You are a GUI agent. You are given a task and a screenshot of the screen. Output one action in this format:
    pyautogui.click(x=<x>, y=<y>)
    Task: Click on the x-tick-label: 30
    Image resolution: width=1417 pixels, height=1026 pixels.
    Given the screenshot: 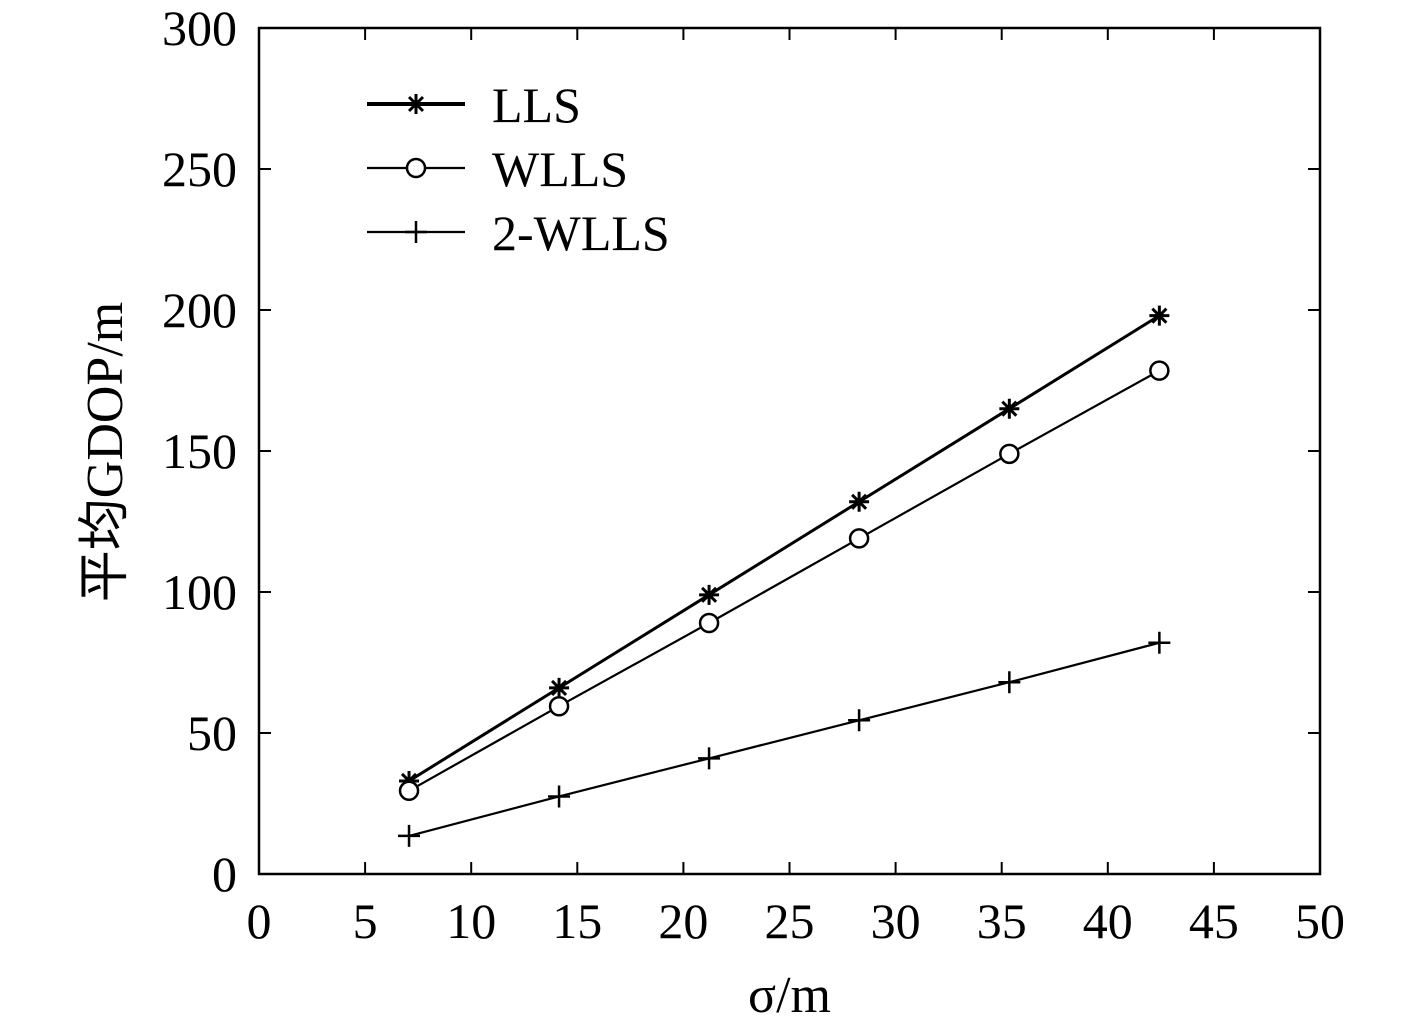 What is the action you would take?
    pyautogui.click(x=896, y=921)
    